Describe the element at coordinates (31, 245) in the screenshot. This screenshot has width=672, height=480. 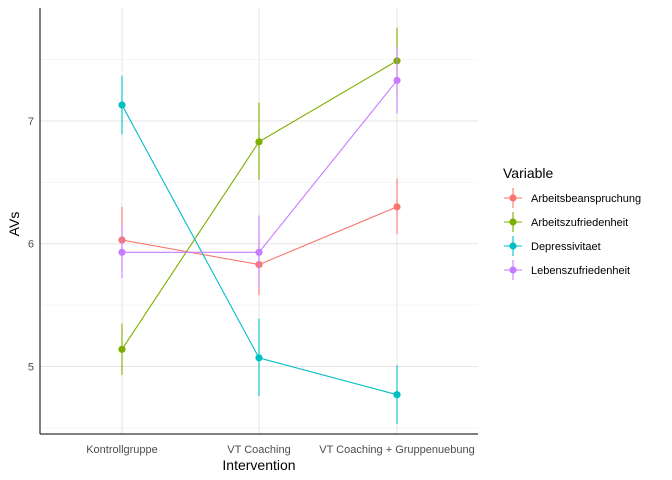
I see `y-tick-label: 6` at that location.